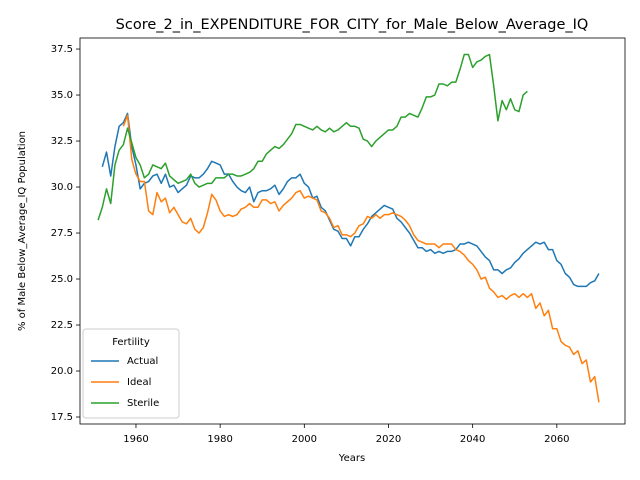 This screenshot has width=640, height=480. What do you see at coordinates (62, 233) in the screenshot?
I see `y-tick-label: 27.5` at bounding box center [62, 233].